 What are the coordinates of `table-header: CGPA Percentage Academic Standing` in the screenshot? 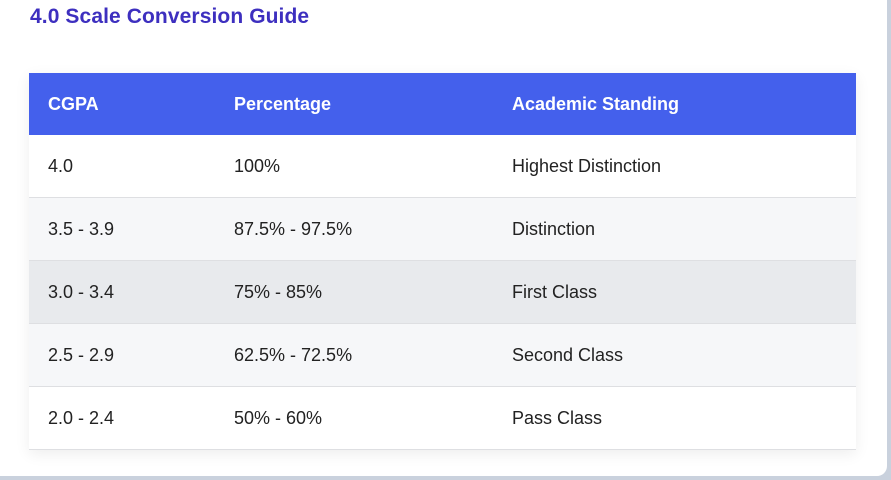 It's located at (442, 104).